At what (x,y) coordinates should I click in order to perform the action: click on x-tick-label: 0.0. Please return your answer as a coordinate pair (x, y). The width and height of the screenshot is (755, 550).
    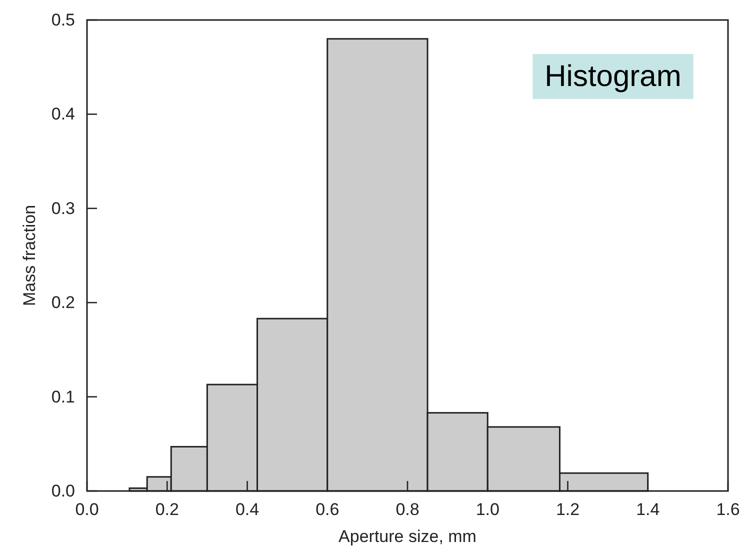
    Looking at the image, I should click on (87, 510).